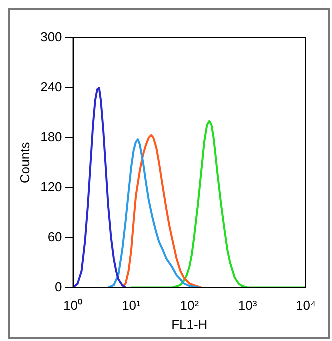 The width and height of the screenshot is (332, 341). I want to click on y-tick-label: 240, so click(51, 87).